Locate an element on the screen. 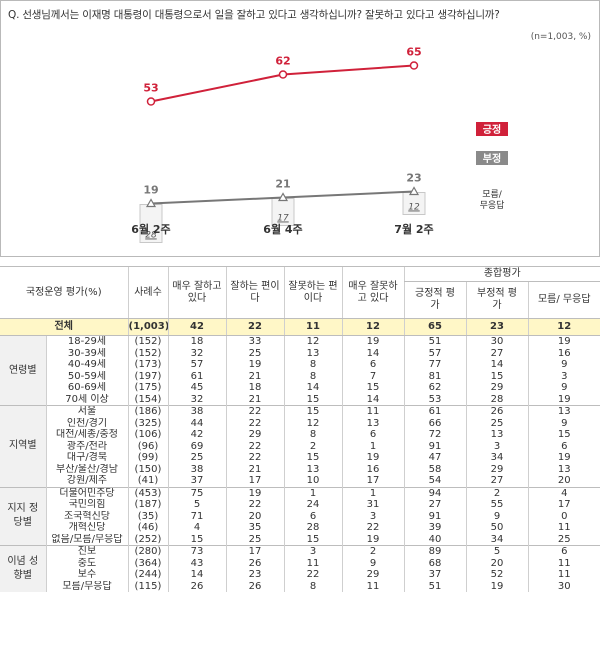  table-row: 부산/울산/경남 (150) 38 21 13 16 58 29 13 is located at coordinates (300, 469).